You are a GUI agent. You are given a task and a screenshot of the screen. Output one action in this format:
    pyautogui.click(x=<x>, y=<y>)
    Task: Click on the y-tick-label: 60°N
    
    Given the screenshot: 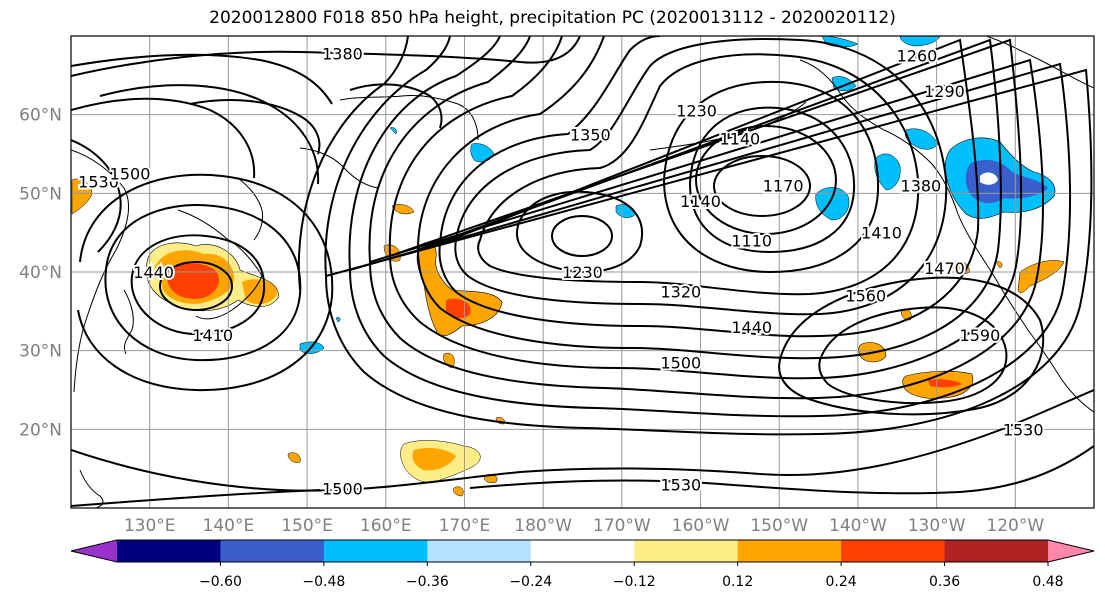 What is the action you would take?
    pyautogui.click(x=40, y=116)
    